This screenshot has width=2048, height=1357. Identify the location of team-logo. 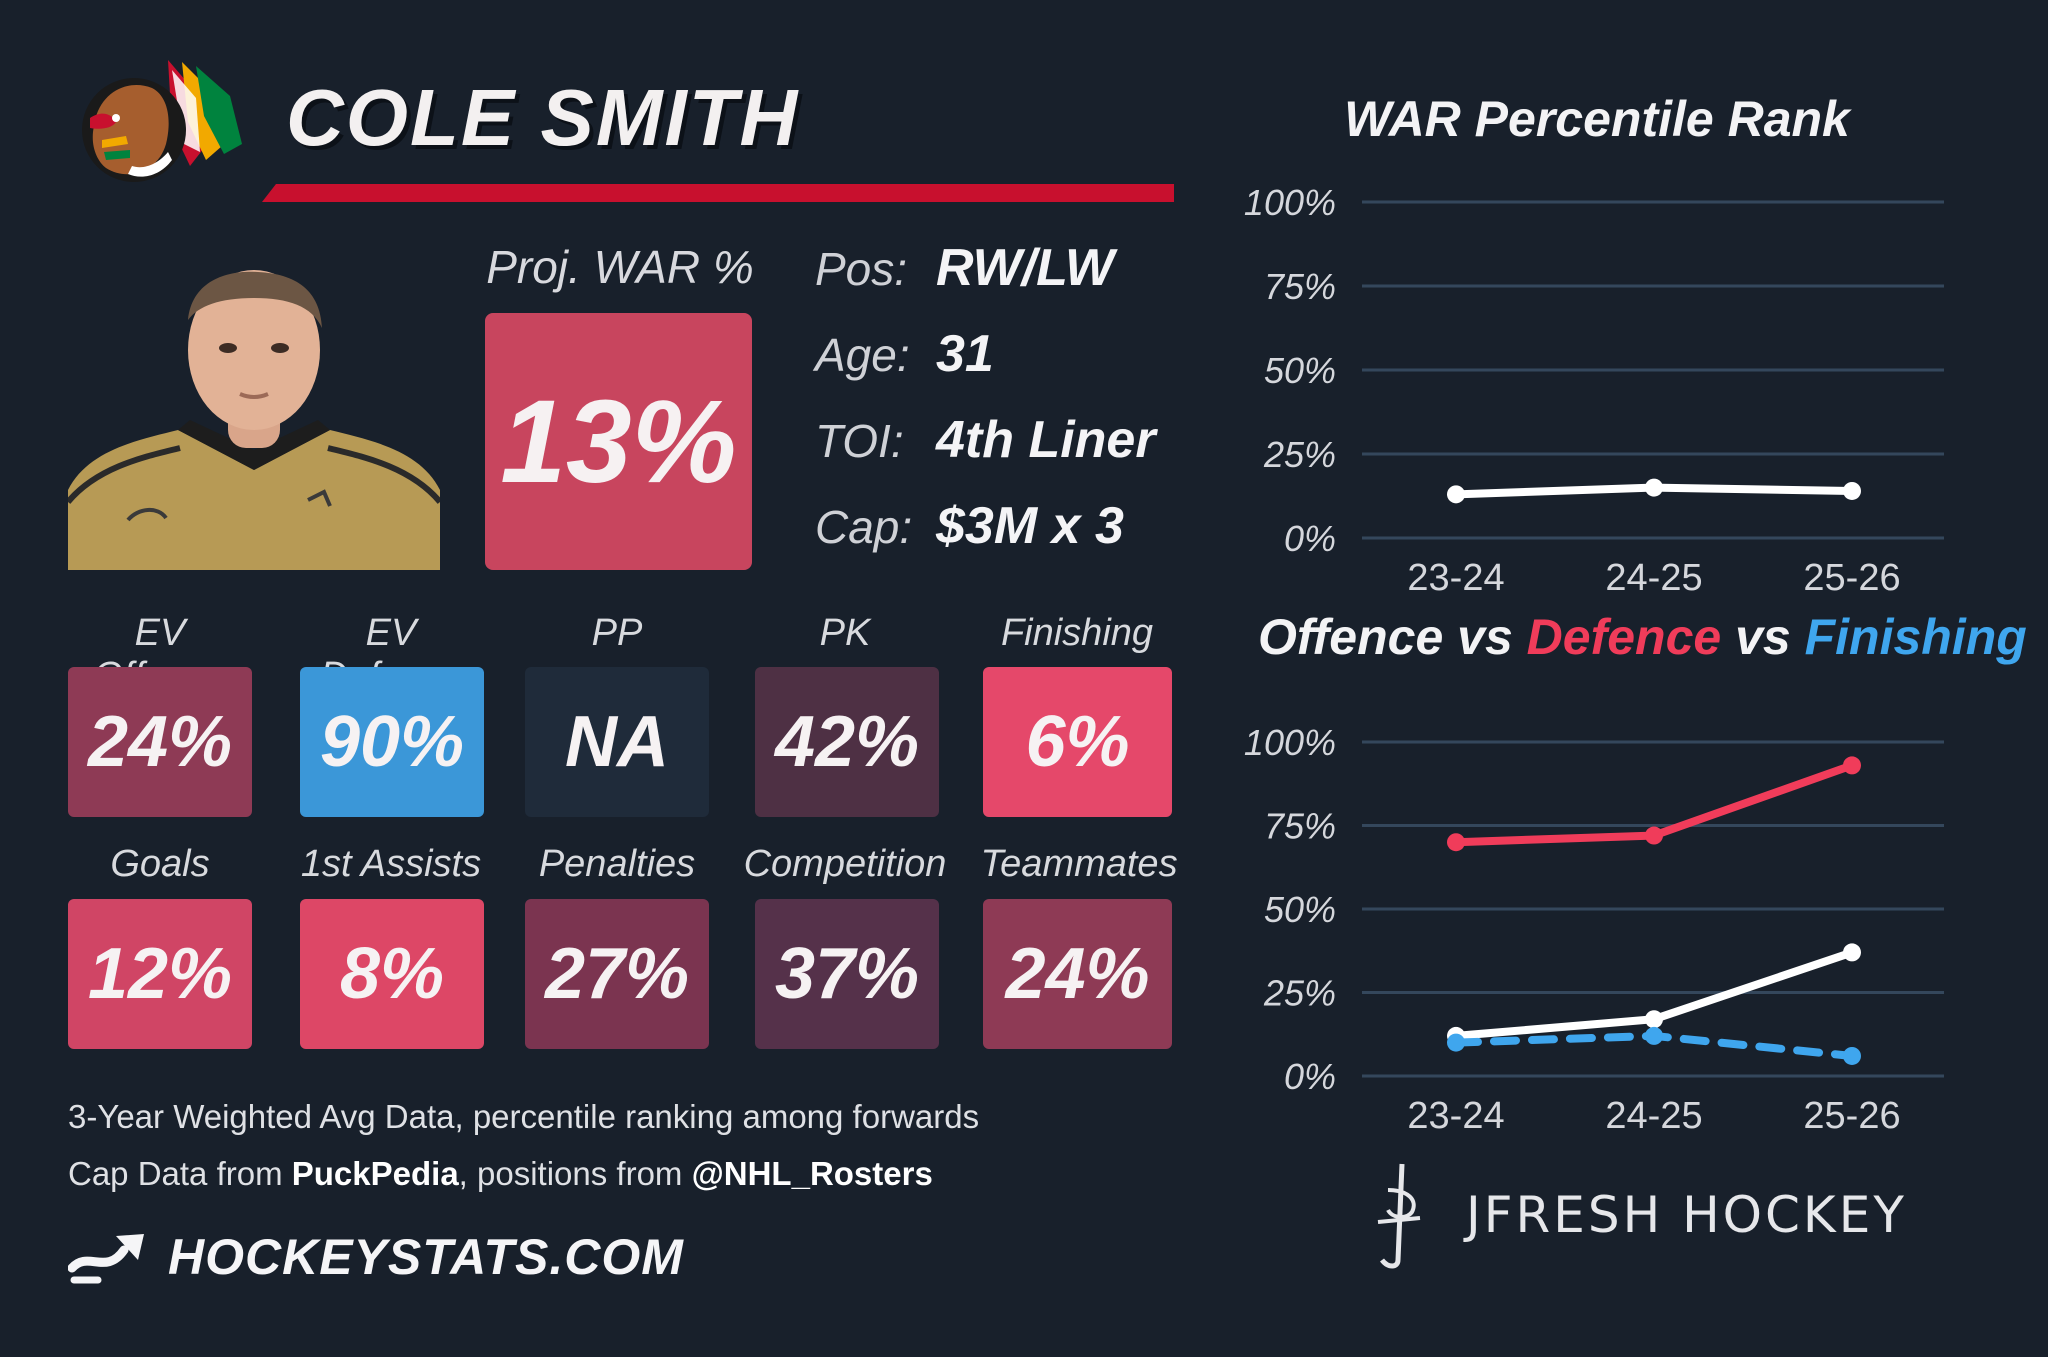
(162, 121).